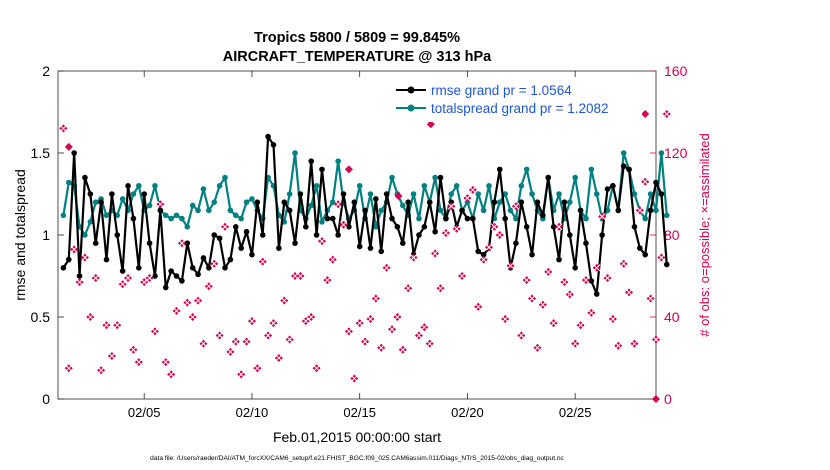 The image size is (830, 470). What do you see at coordinates (359, 412) in the screenshot?
I see `x-tick-label: 02/15` at bounding box center [359, 412].